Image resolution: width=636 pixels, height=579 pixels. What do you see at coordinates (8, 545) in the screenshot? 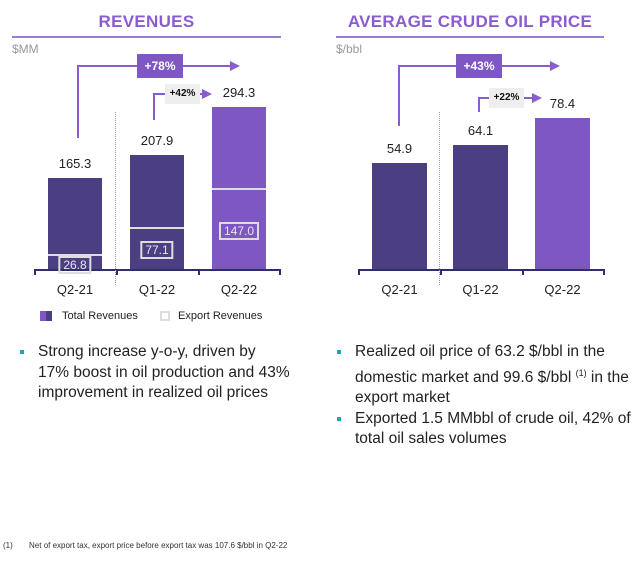
I see `footnote-marker: (1)` at bounding box center [8, 545].